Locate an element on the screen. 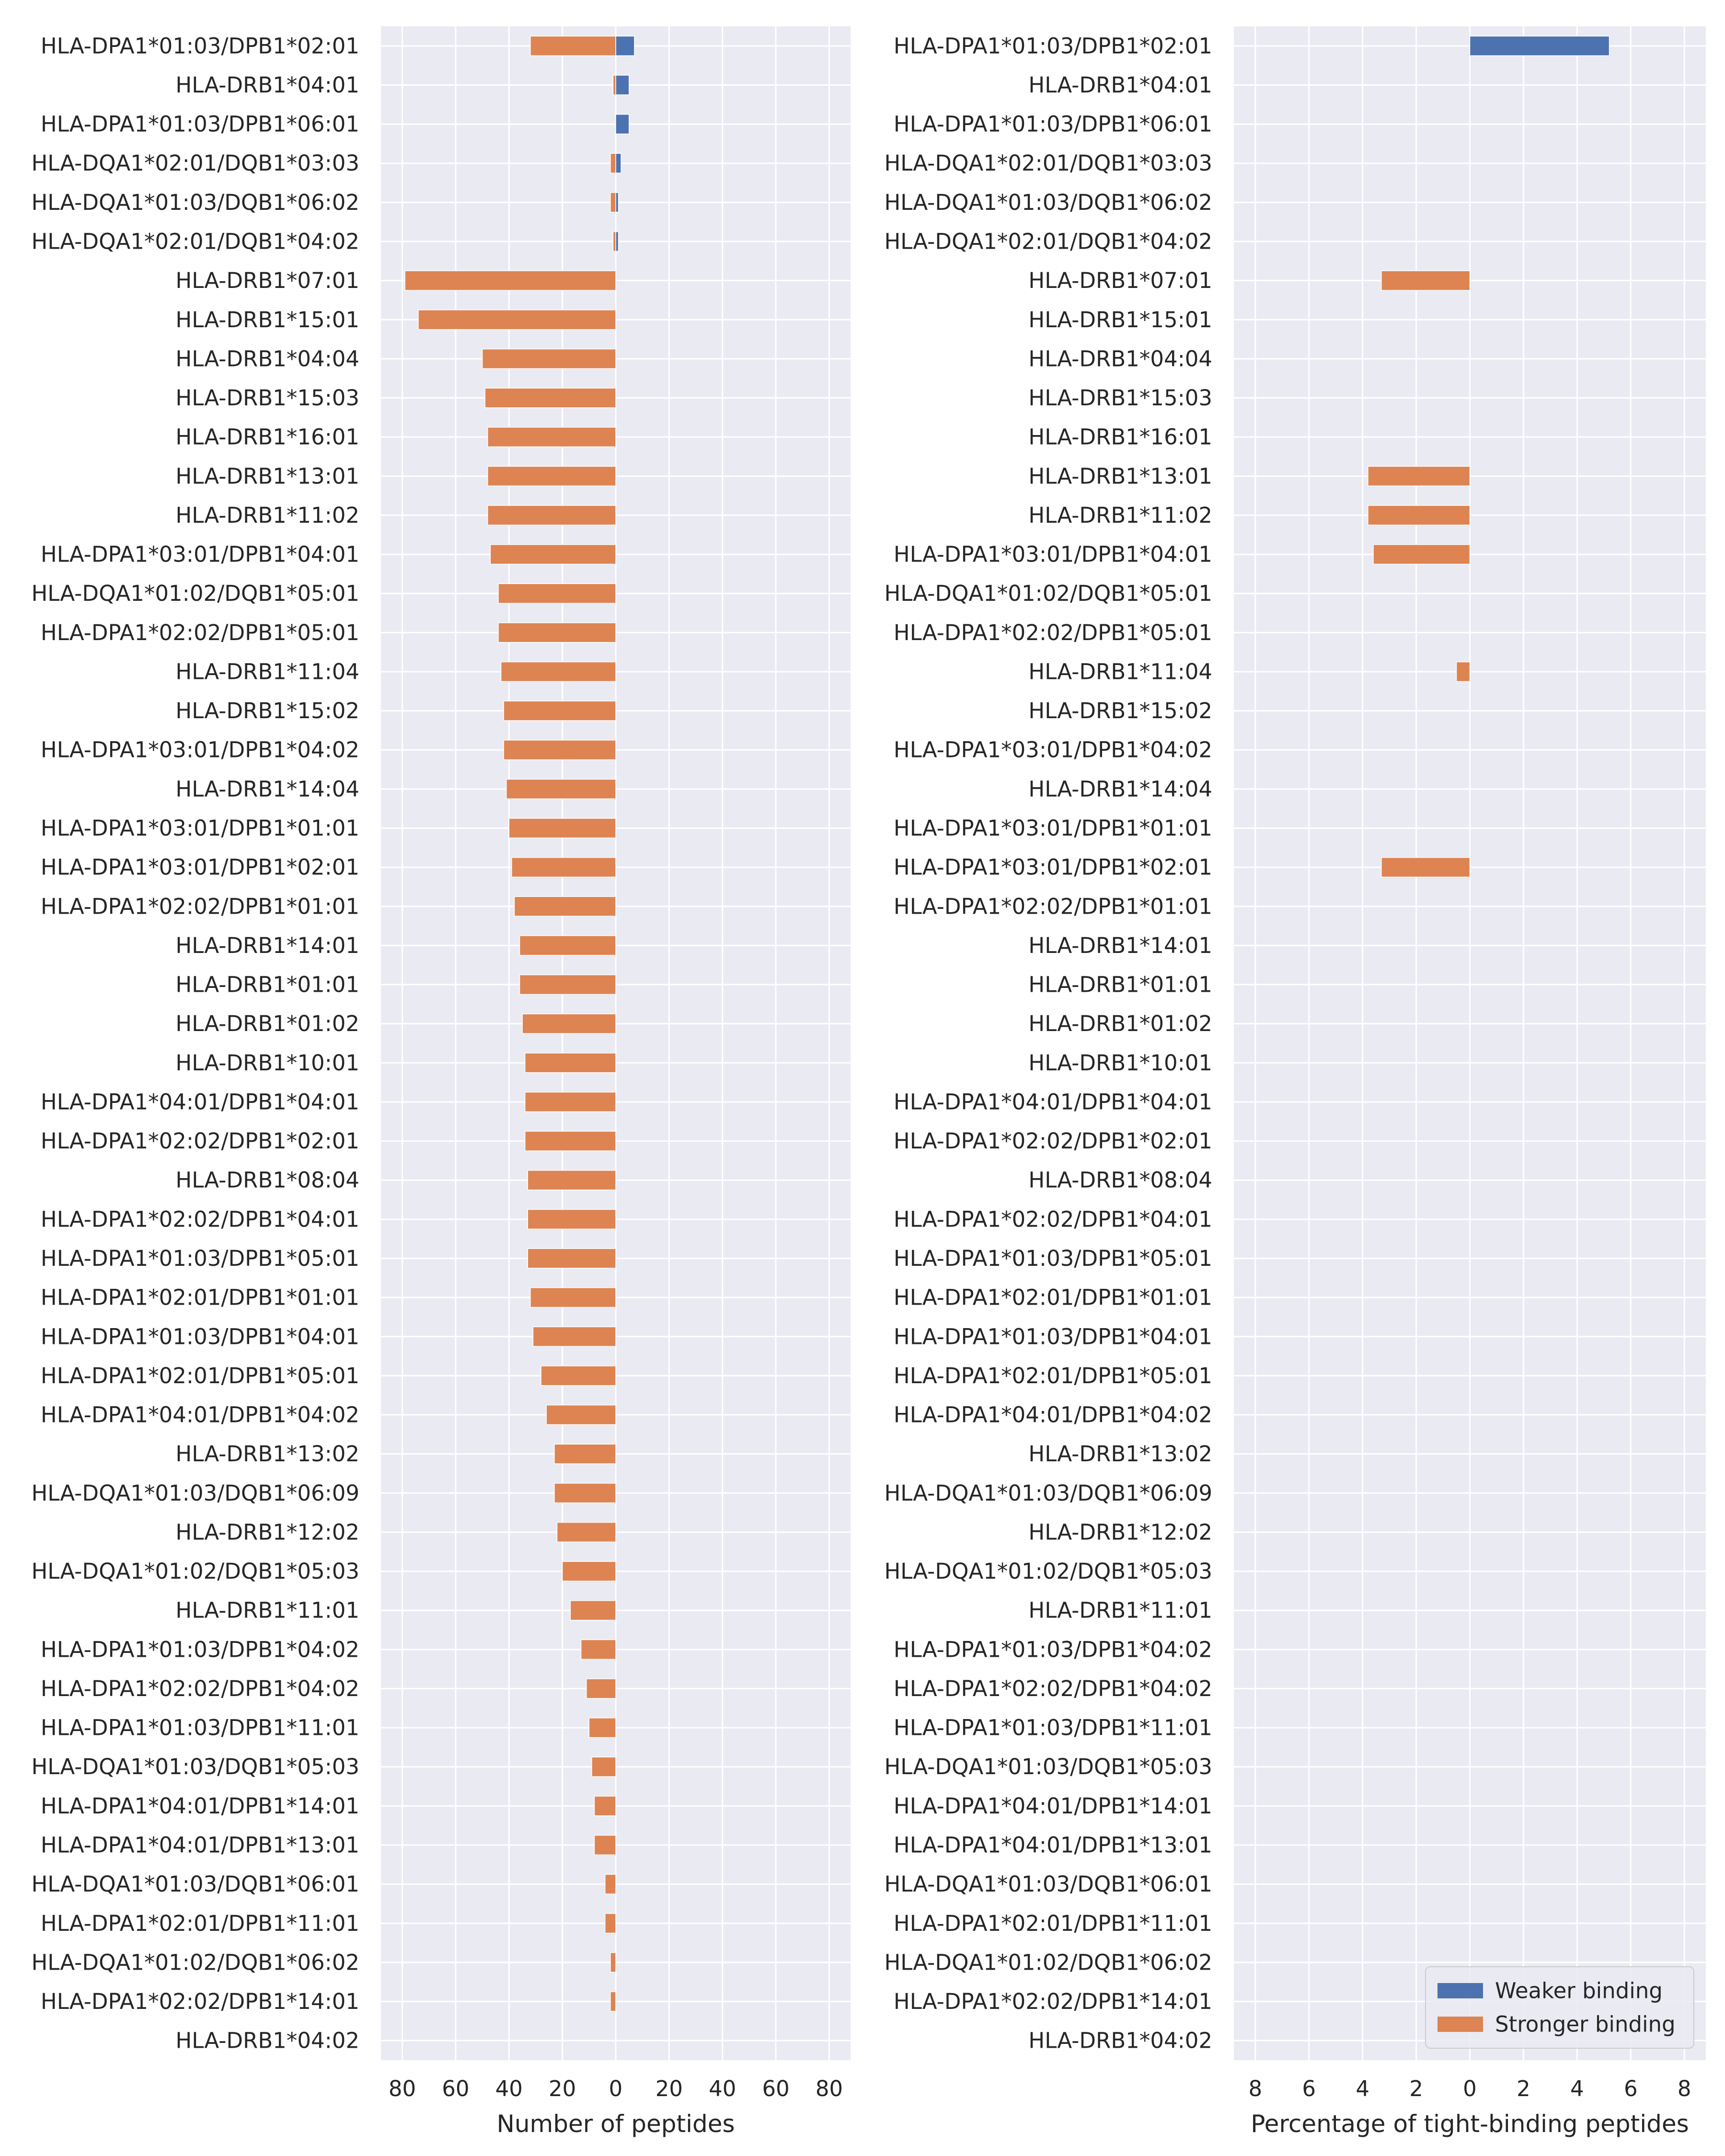 This screenshot has width=1725, height=2156. y-tick-label: HLA-DPA1*02:02/DPB1*02:01 is located at coordinates (200, 1141).